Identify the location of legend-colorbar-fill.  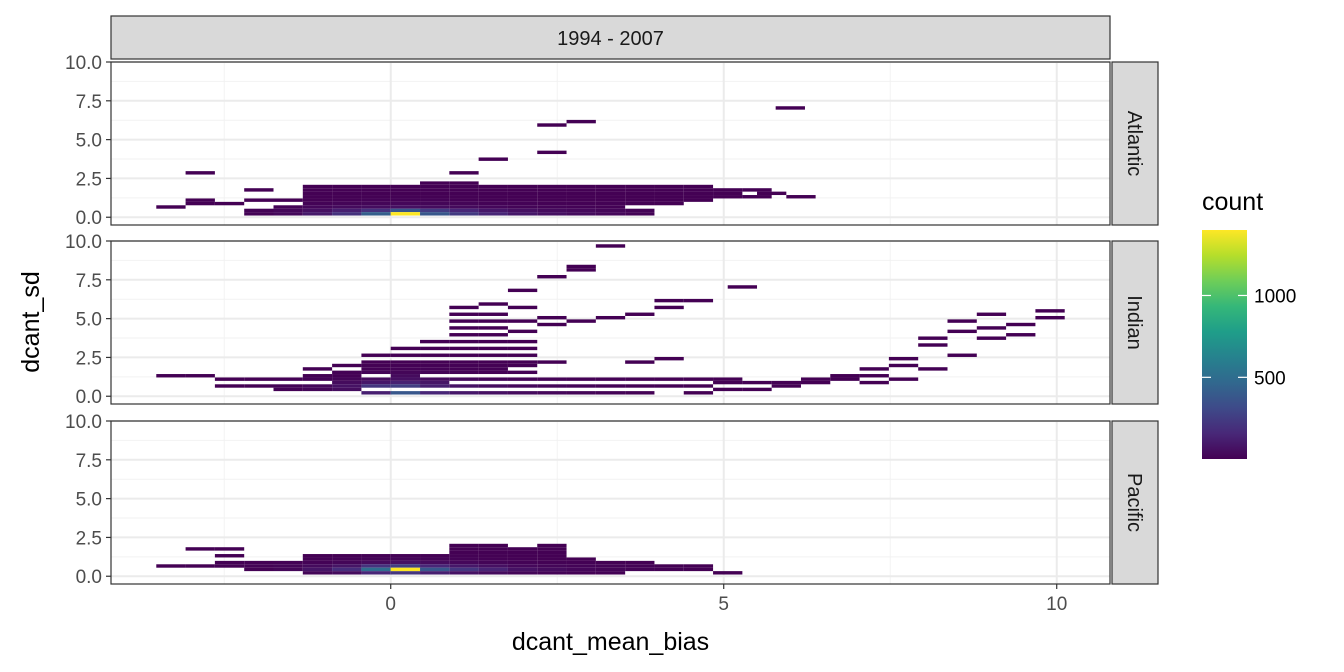
(1224, 344).